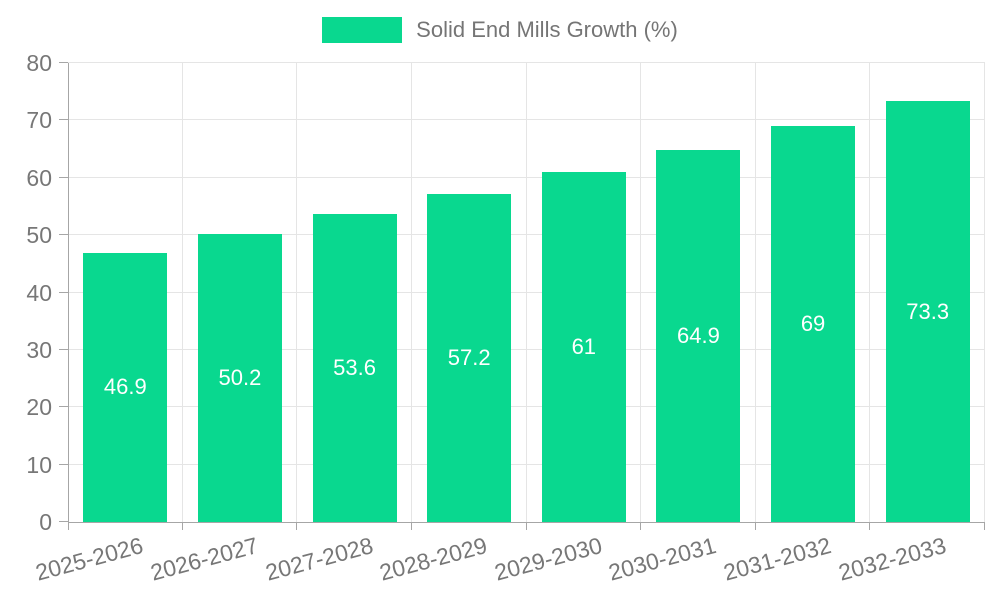 Image resolution: width=1000 pixels, height=600 pixels. I want to click on bar-value-label: 46.9, so click(125, 387).